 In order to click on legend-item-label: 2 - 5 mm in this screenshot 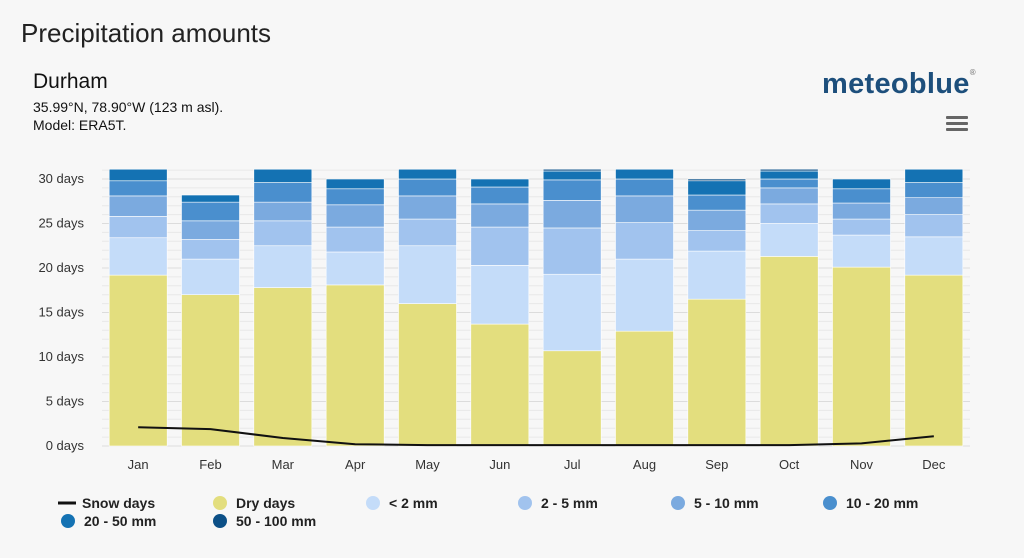, I will do `click(569, 503)`.